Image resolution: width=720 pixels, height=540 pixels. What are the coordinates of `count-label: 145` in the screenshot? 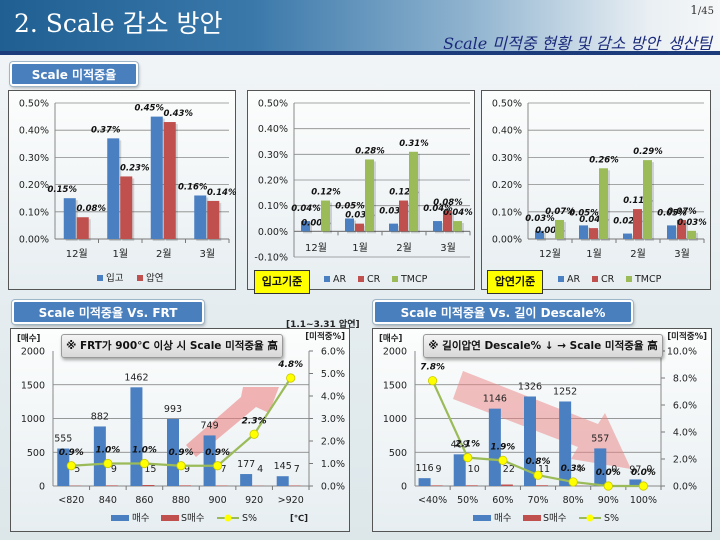 It's located at (283, 466).